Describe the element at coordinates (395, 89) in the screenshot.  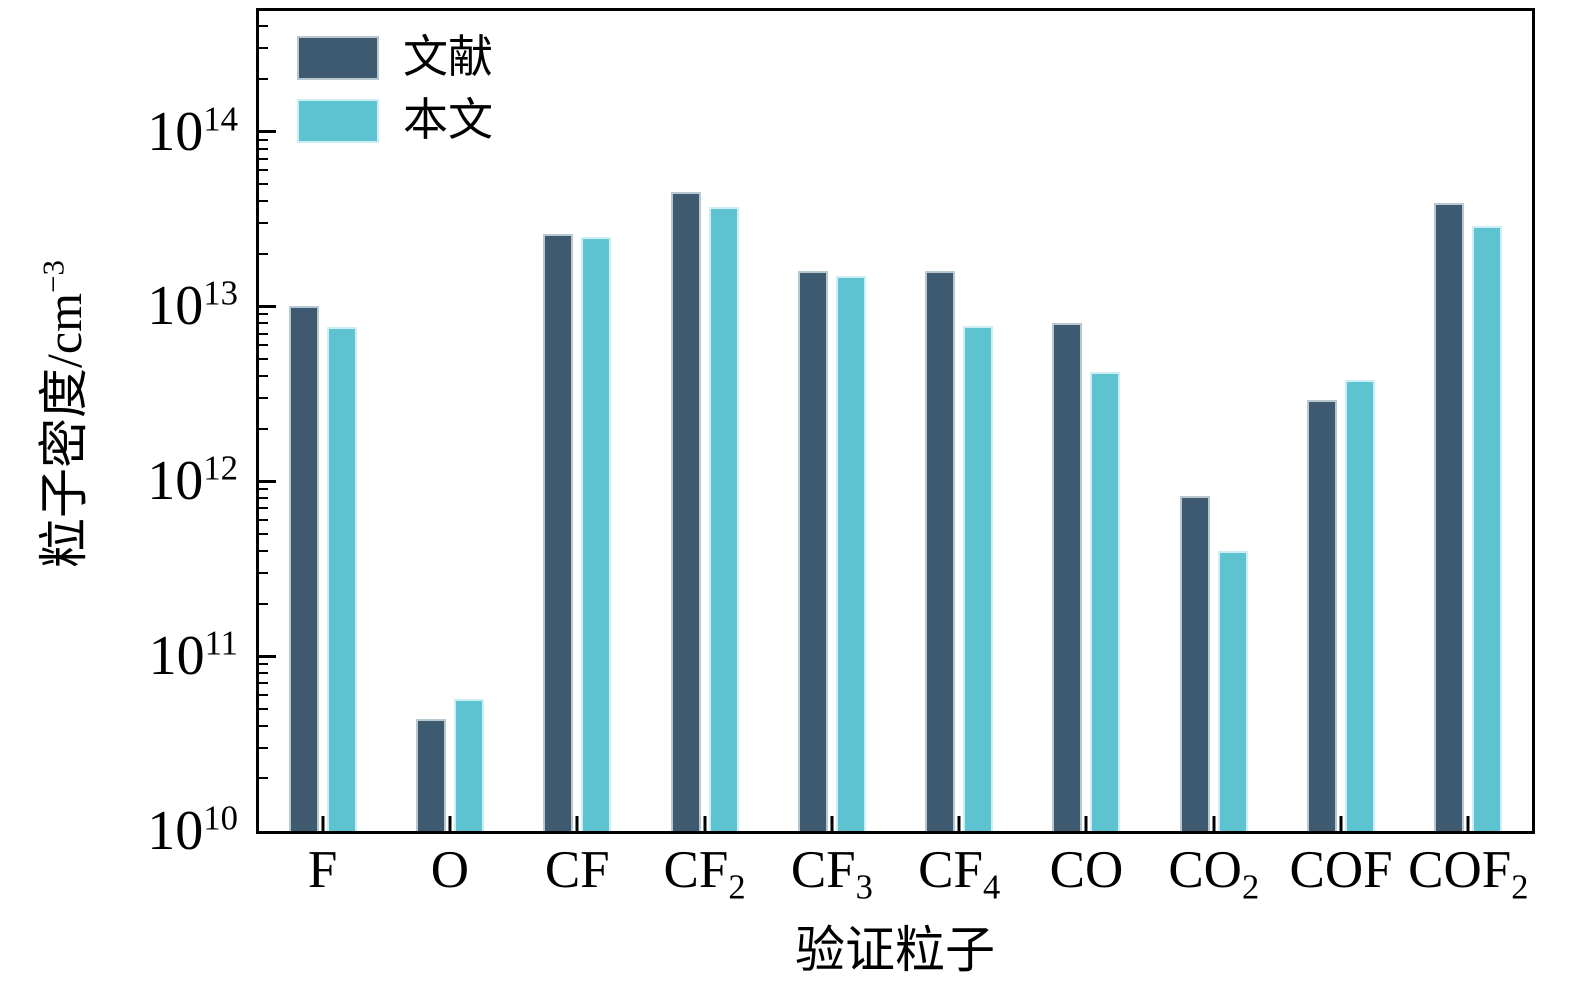
I see `legend: 文献本文` at that location.